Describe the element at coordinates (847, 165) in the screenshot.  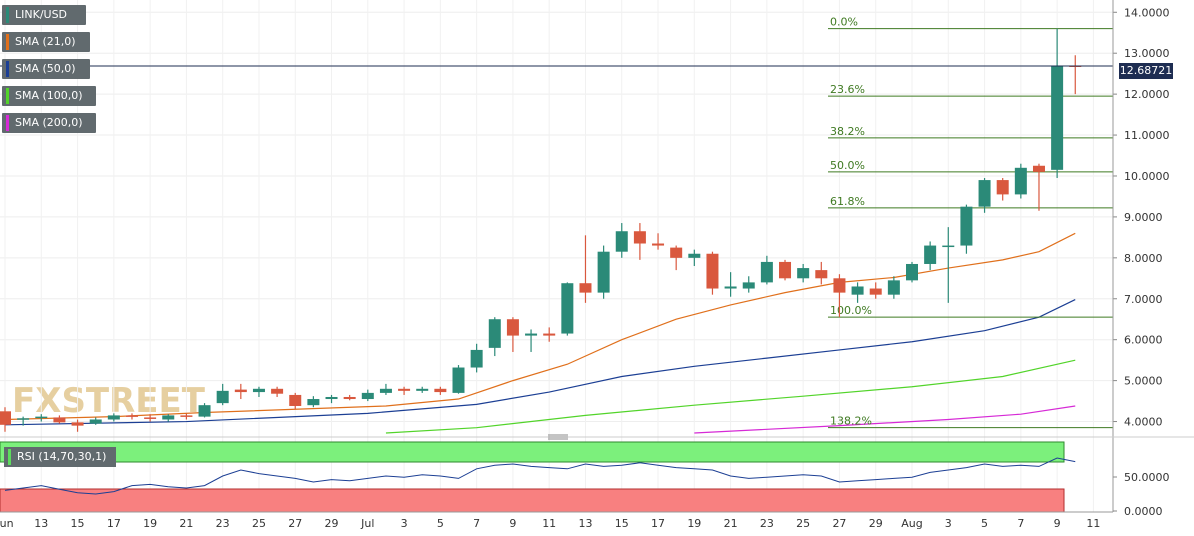
I see `fib-level-label: 50.0%` at that location.